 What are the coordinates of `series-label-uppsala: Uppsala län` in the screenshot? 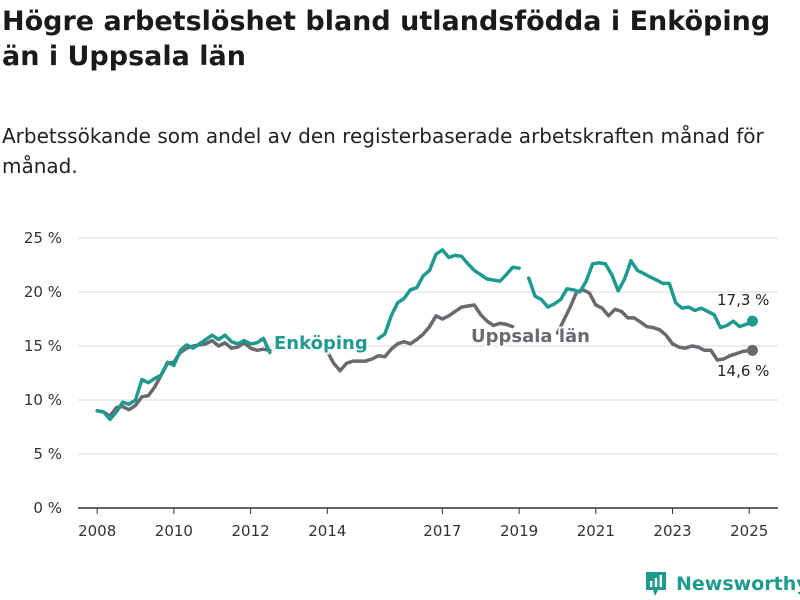 It's located at (530, 336).